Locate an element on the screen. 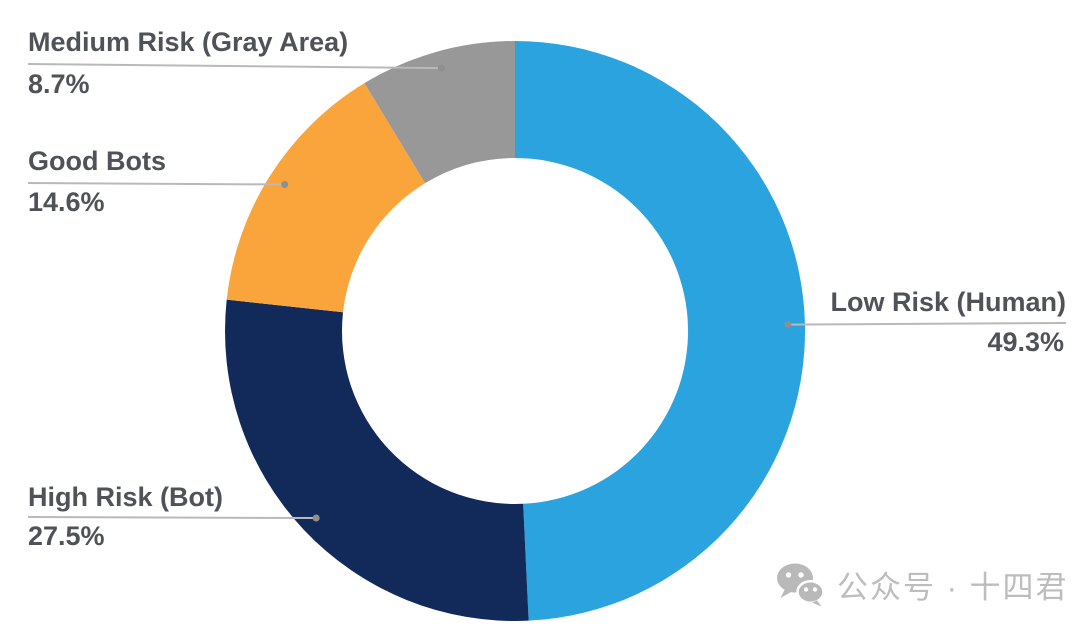 This screenshot has height=631, width=1080. label-low-risk-human: Low Risk (Human) is located at coordinates (948, 302).